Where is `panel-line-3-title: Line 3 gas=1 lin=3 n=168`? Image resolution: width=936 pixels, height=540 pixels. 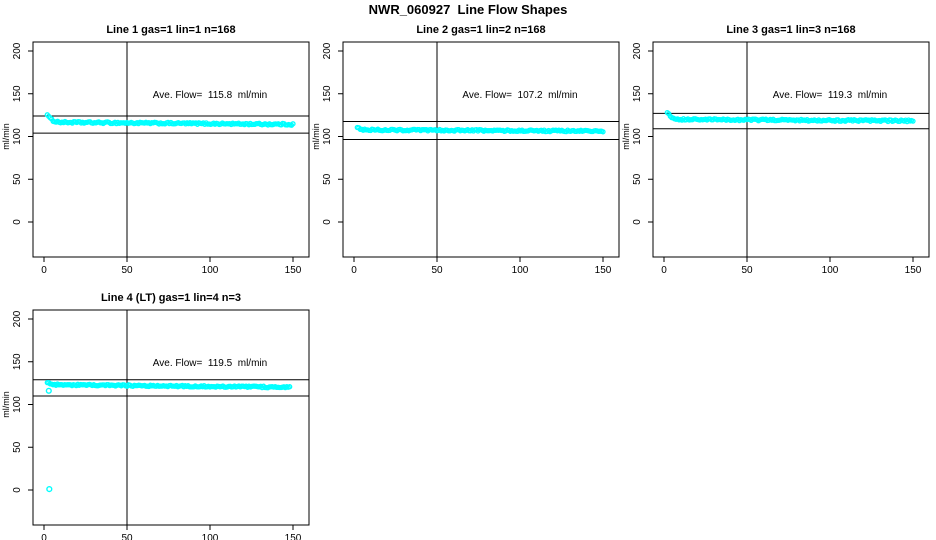 panel-line-3-title: Line 3 gas=1 lin=3 n=168 is located at coordinates (791, 30).